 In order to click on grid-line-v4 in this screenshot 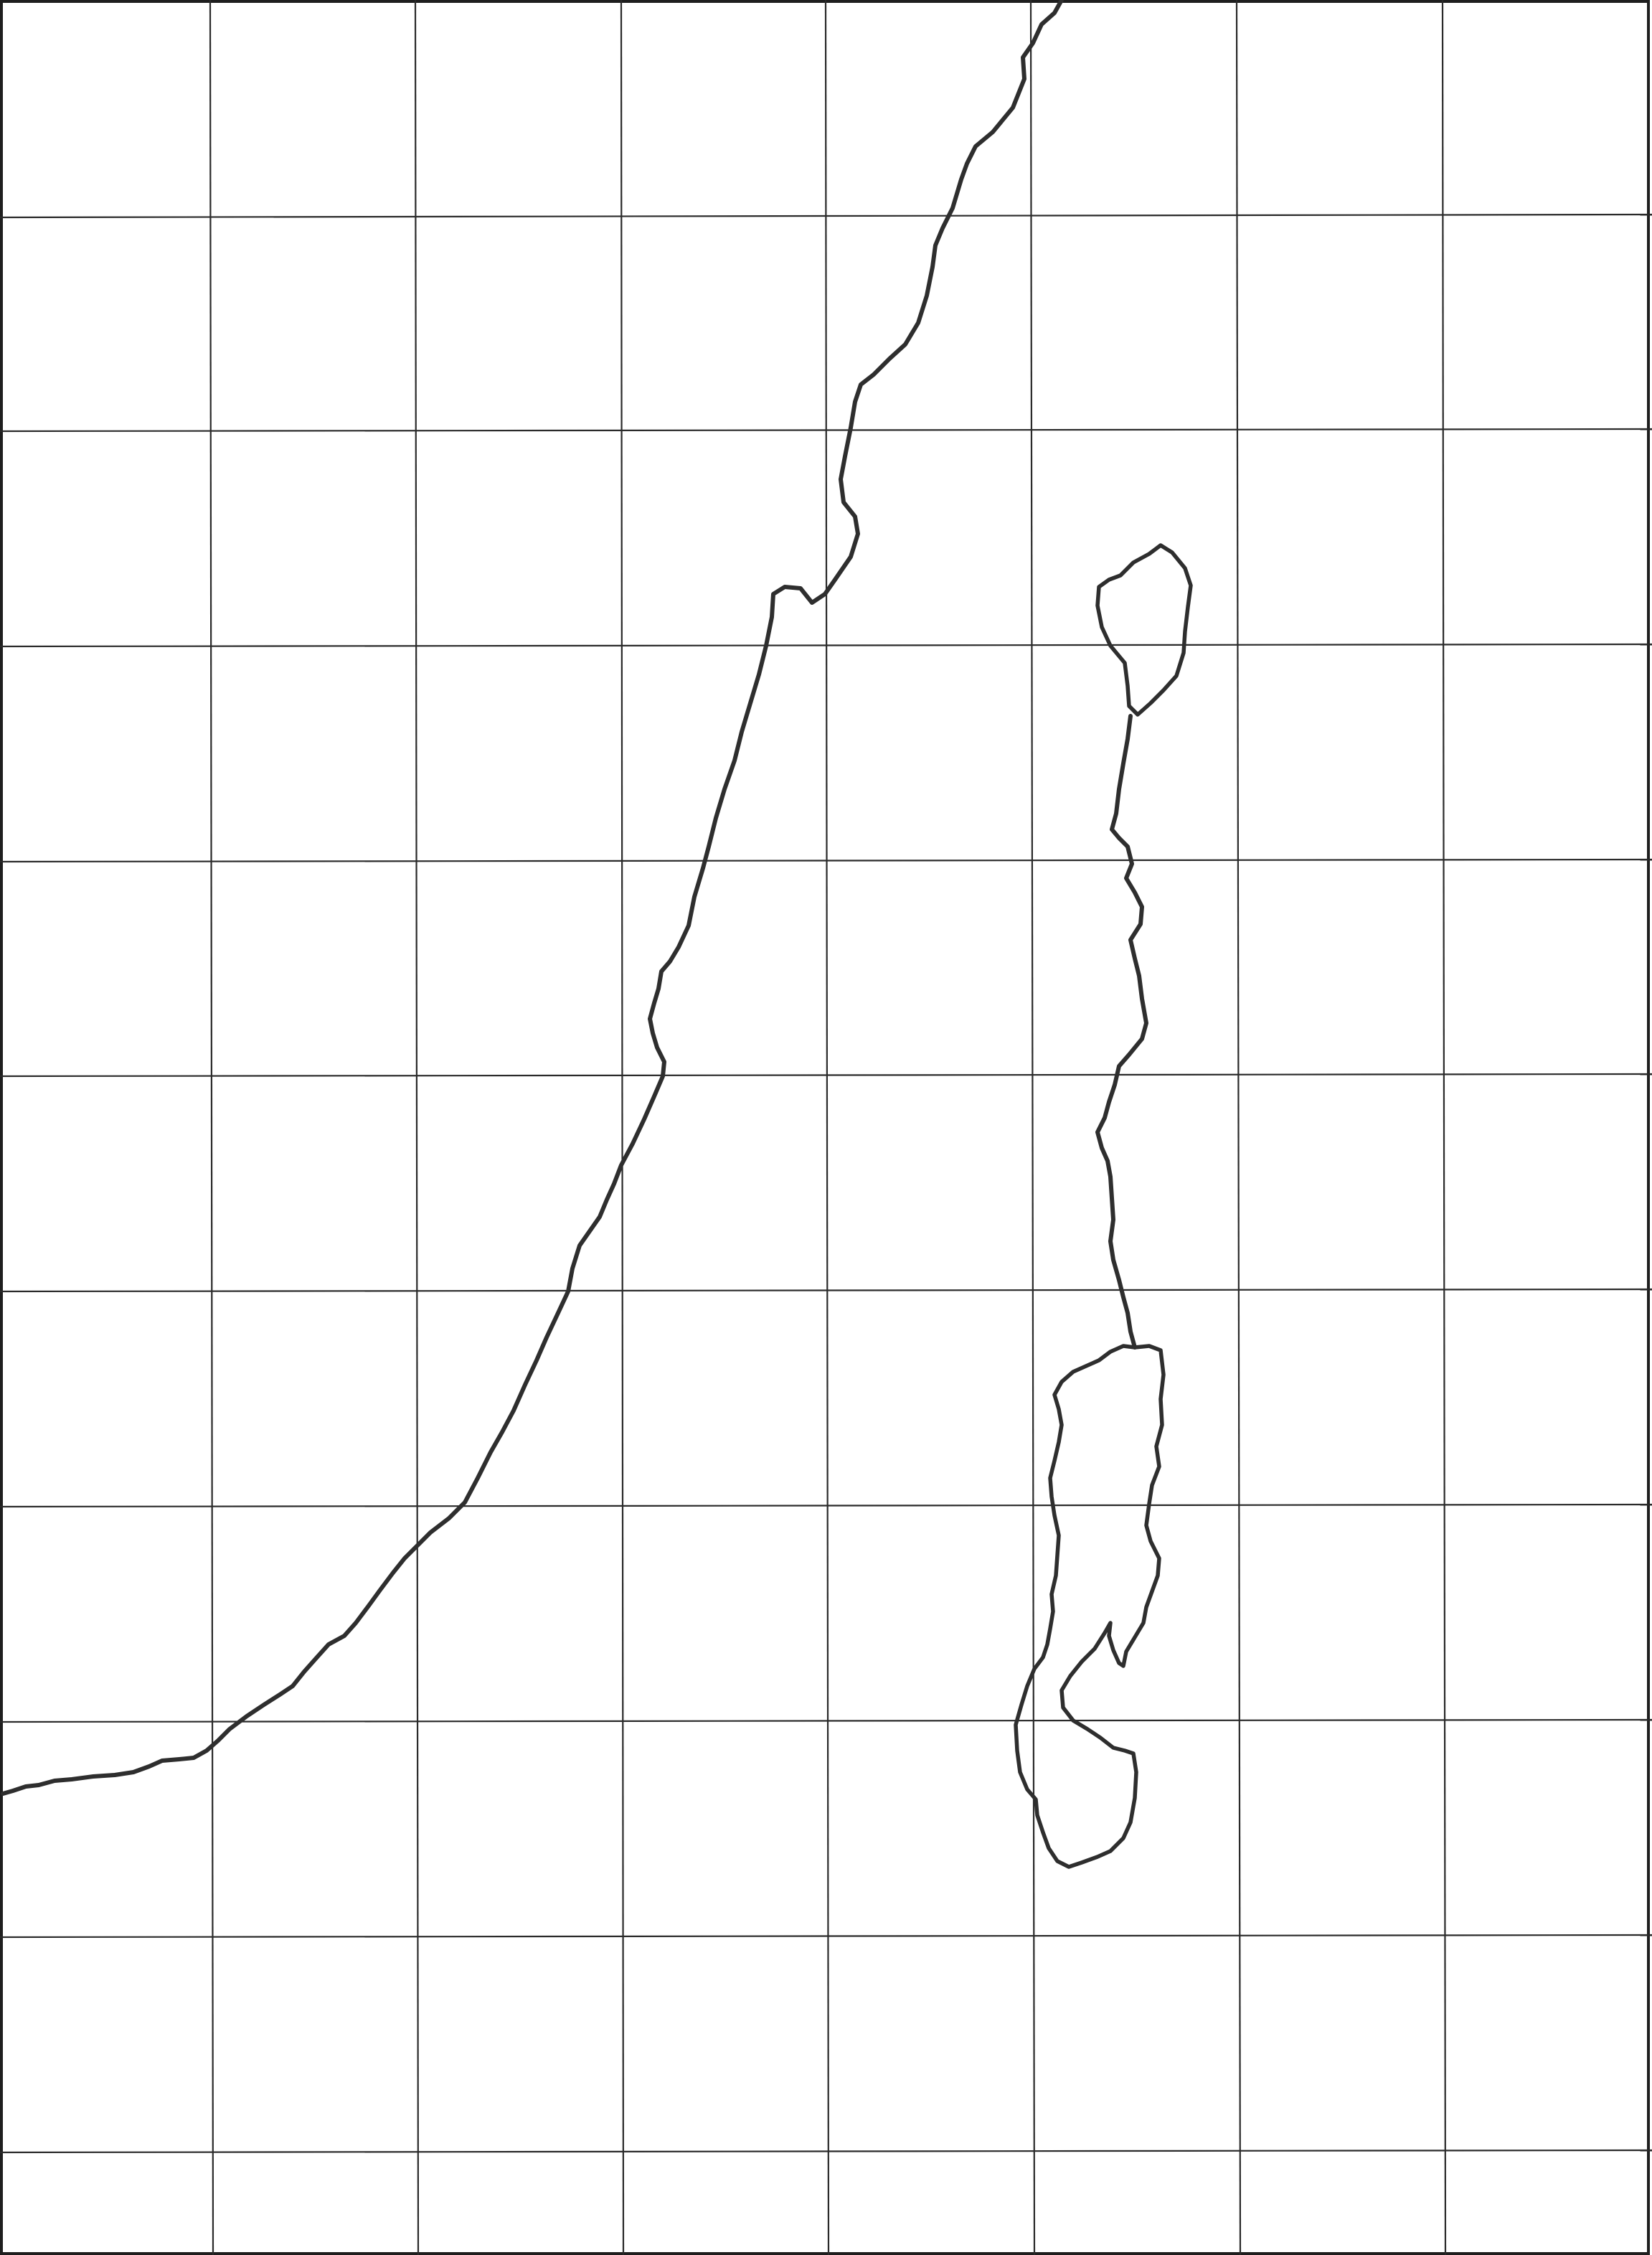, I will do `click(827, 1127)`.